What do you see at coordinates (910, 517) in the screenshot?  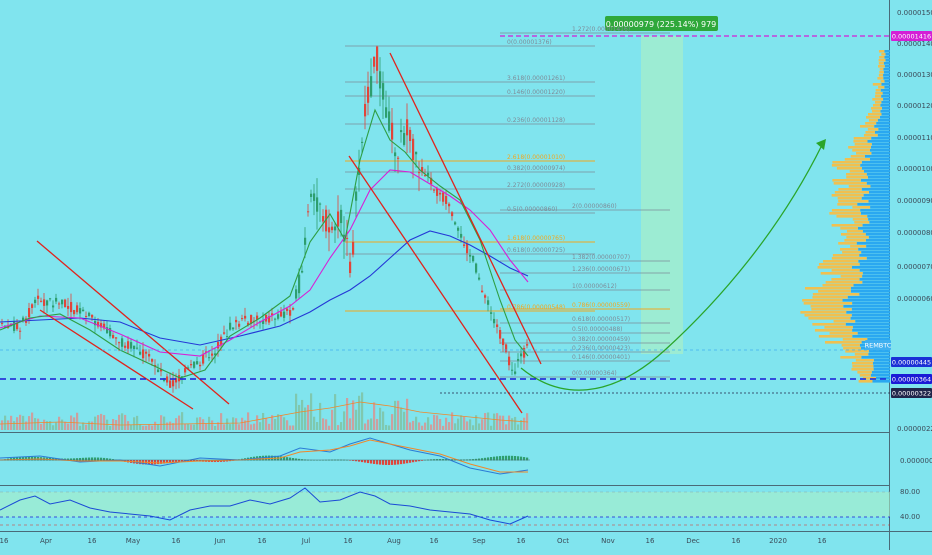 I see `rsi-axis-label-40: 40.00` at bounding box center [910, 517].